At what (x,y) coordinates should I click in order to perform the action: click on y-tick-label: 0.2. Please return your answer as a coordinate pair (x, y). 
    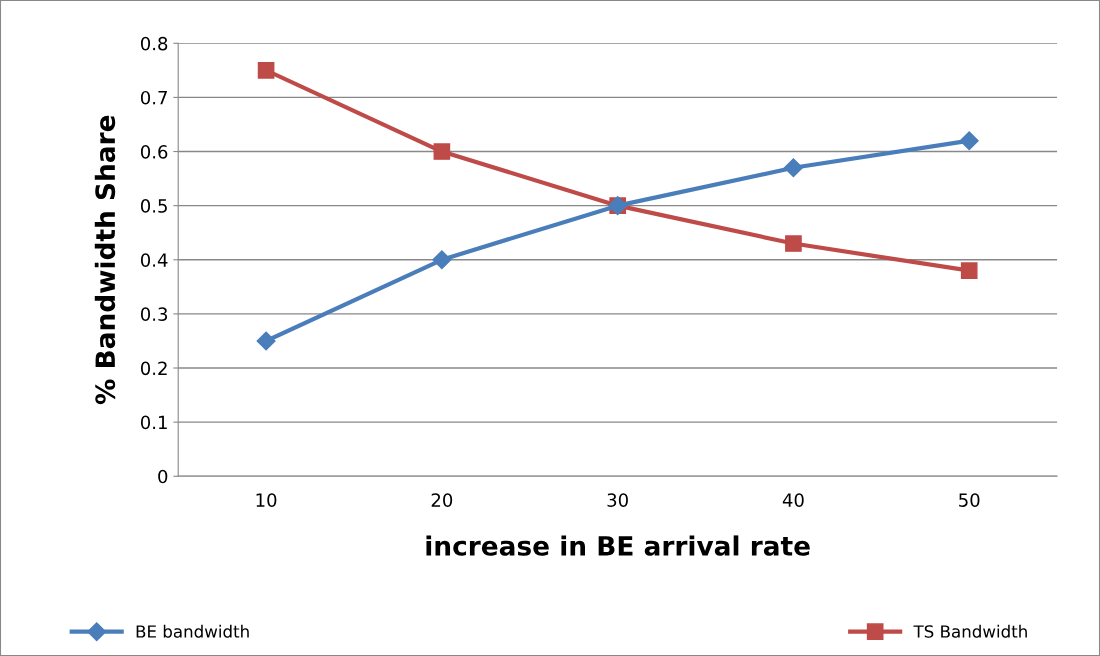
    Looking at the image, I should click on (153, 368).